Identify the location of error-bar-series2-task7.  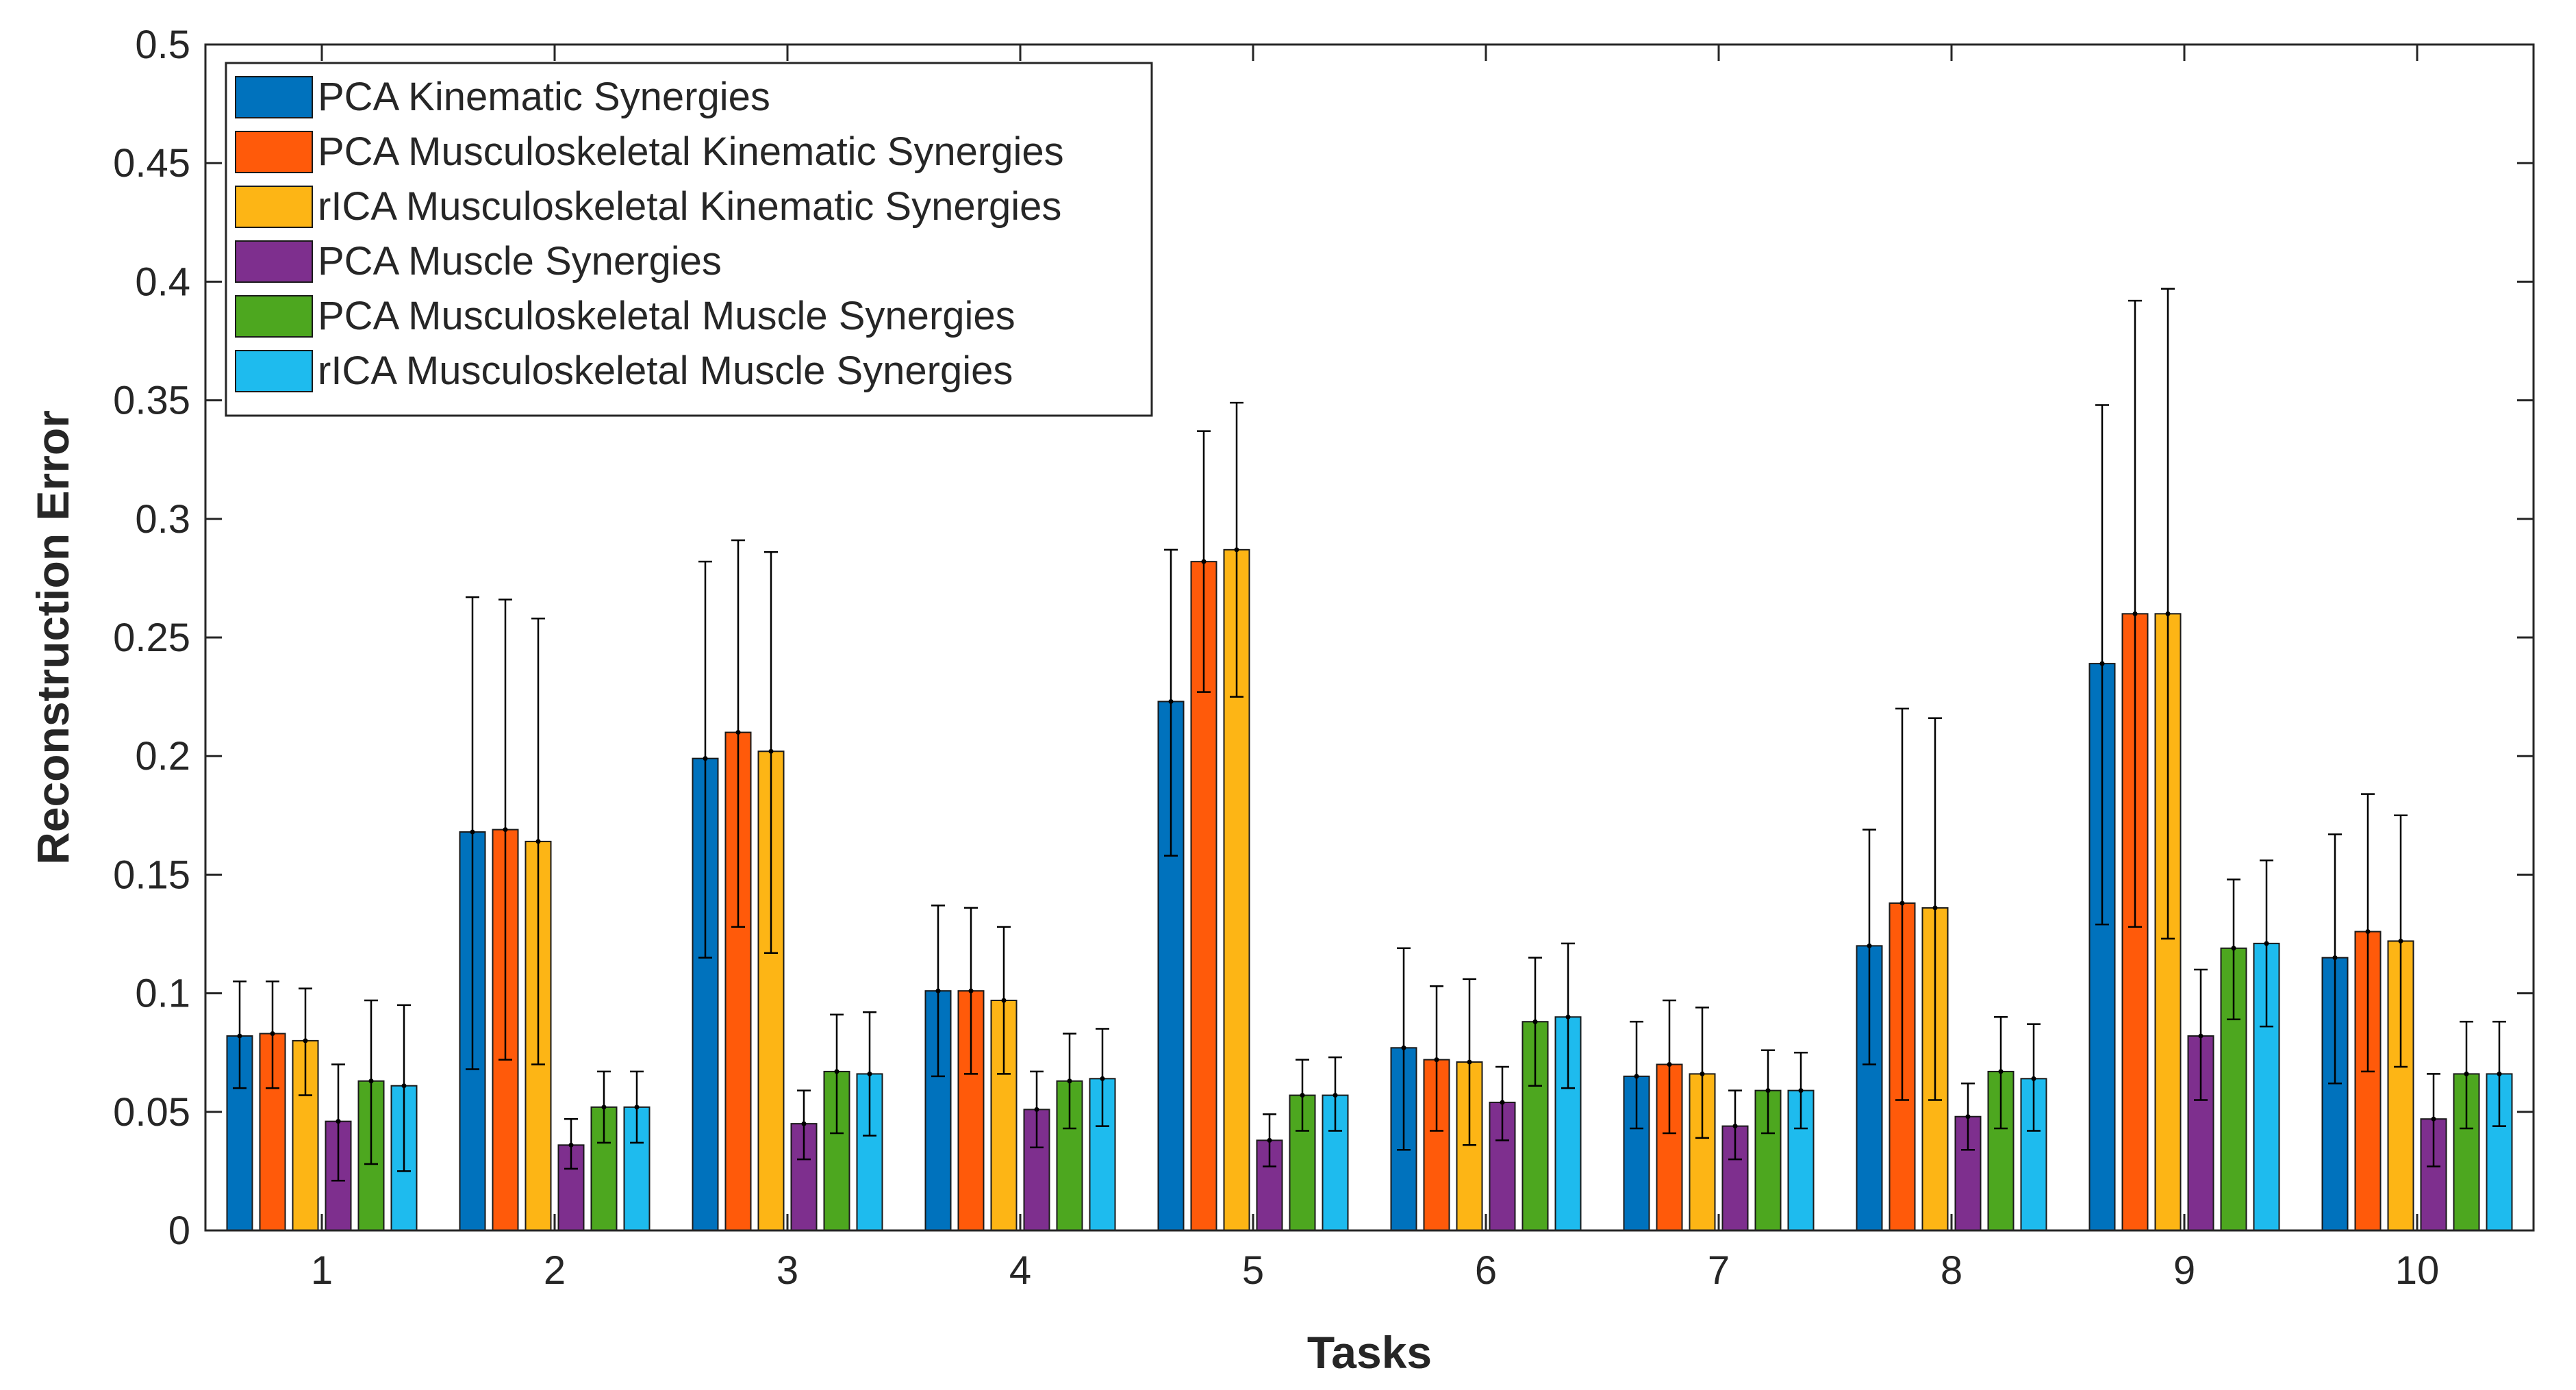
(1670, 1067).